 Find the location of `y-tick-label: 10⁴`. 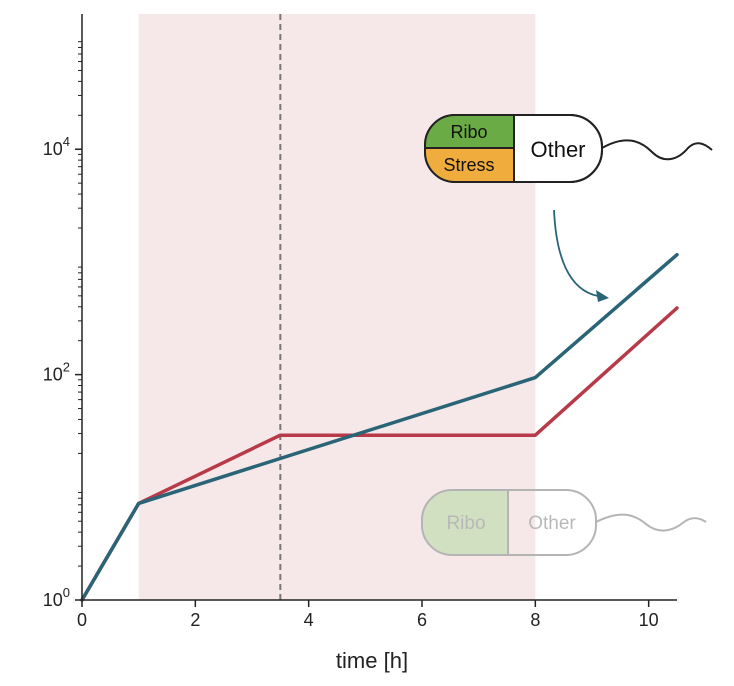

y-tick-label: 10⁴ is located at coordinates (56, 146).